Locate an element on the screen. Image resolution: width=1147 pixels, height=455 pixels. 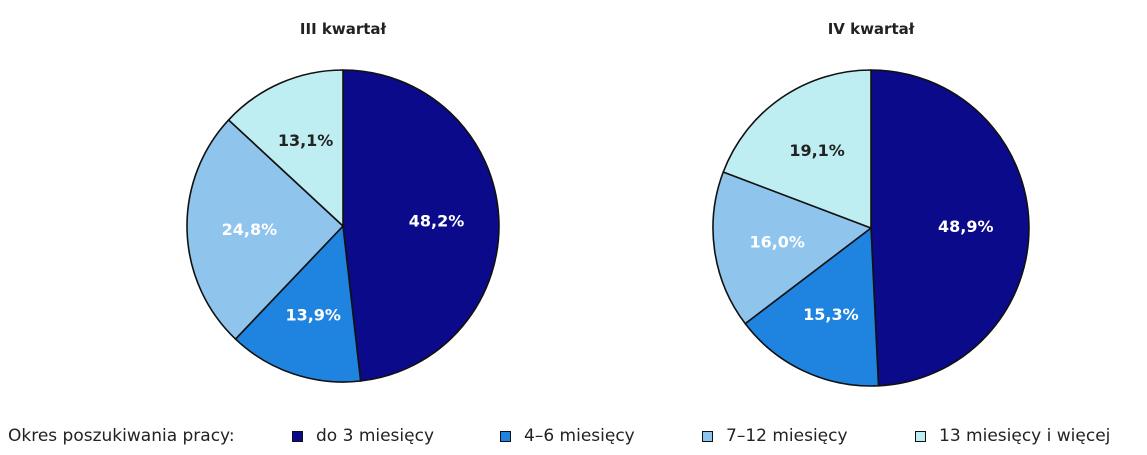
data-label-13-miesiecy-i-wiecej: 19,1% is located at coordinates (817, 150).